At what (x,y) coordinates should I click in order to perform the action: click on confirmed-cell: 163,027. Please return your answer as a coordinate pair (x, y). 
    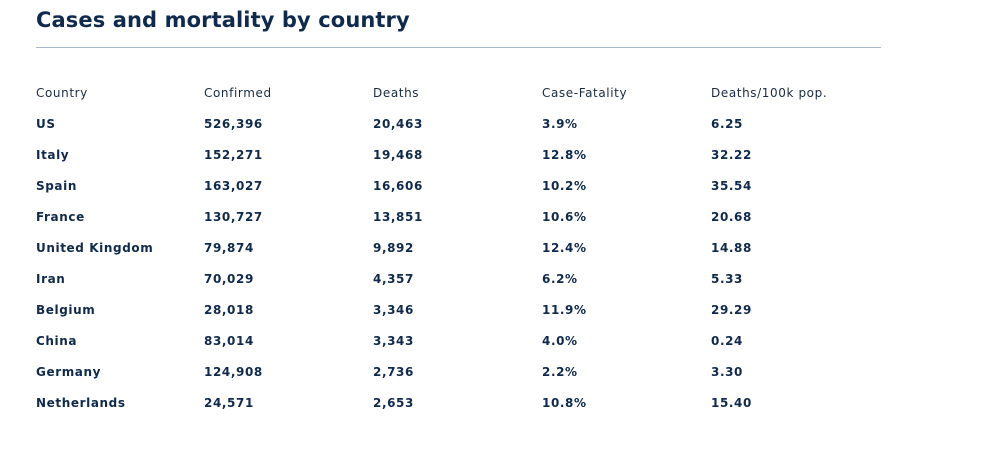
    Looking at the image, I should click on (233, 185).